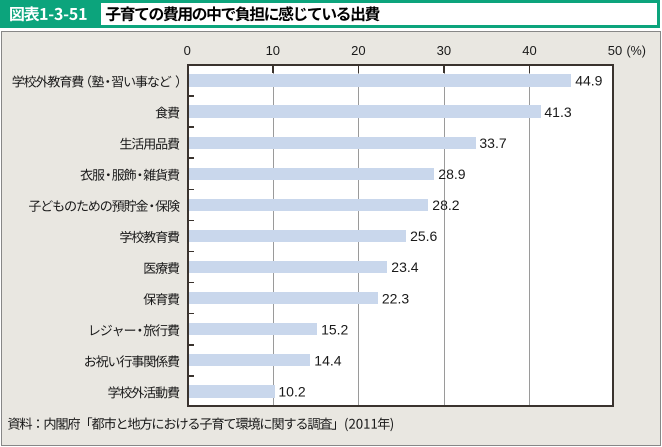 The height and width of the screenshot is (447, 662). Describe the element at coordinates (187, 50) in the screenshot. I see `svg-text: 0` at that location.